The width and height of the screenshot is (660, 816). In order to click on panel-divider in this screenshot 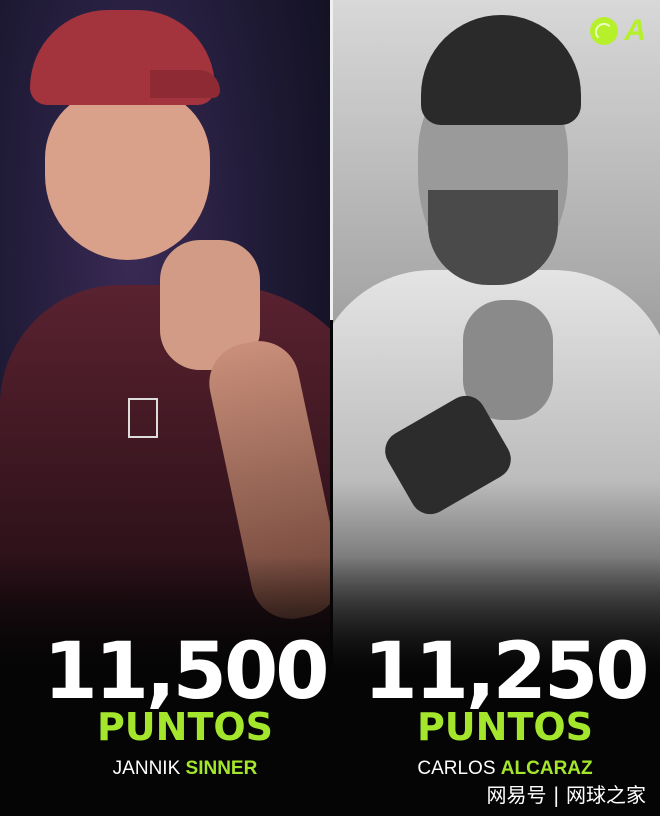, I will do `click(331, 160)`.